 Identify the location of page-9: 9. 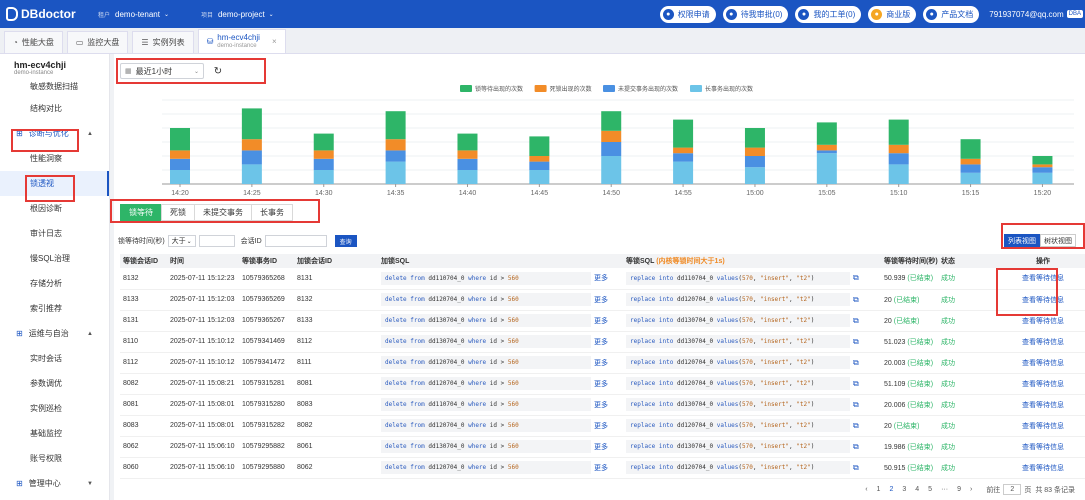
(959, 489).